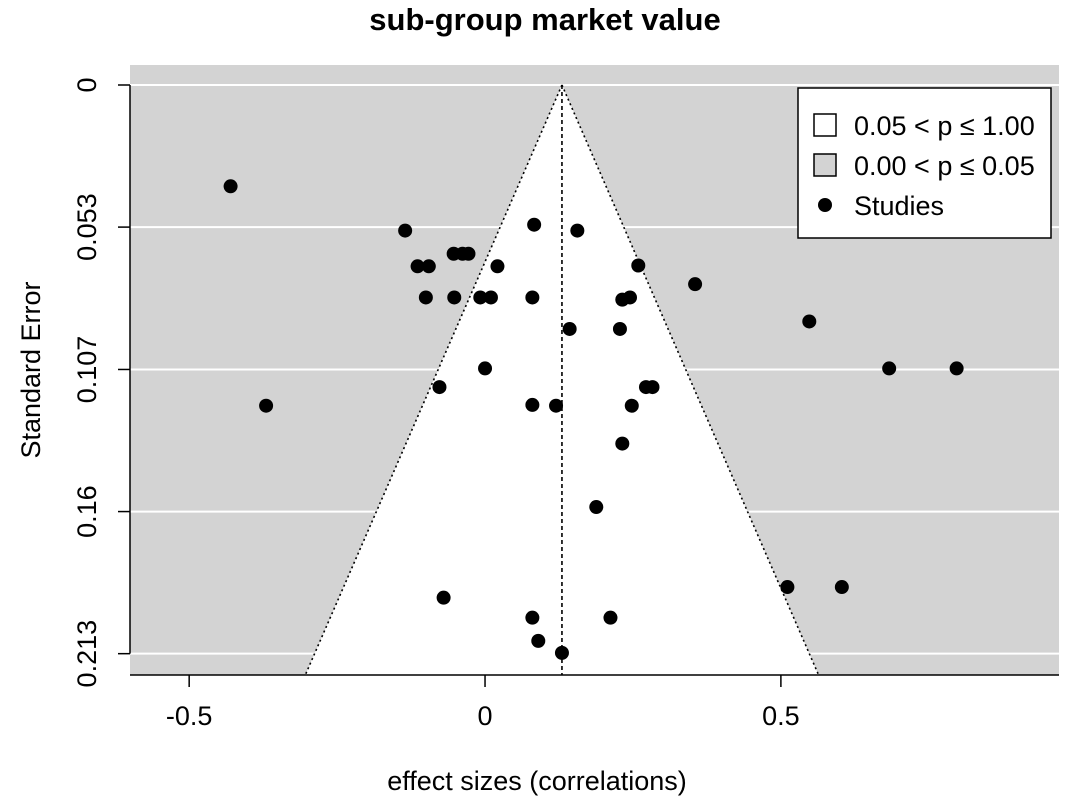  What do you see at coordinates (87, 227) in the screenshot?
I see `y-tick-label-1: 0.053` at bounding box center [87, 227].